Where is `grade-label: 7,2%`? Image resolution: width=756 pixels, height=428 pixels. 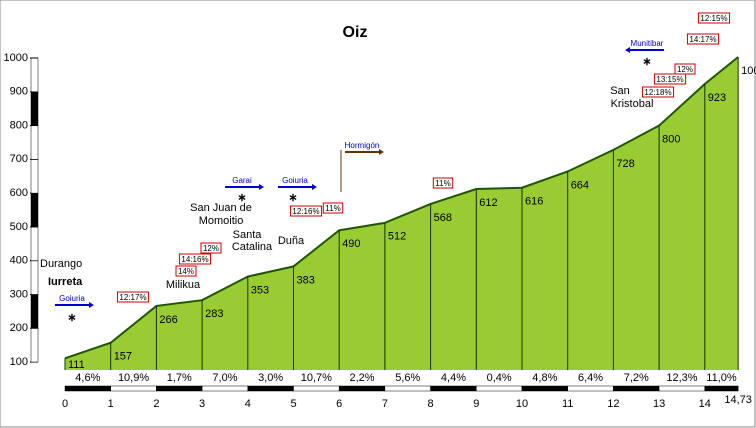 grade-label: 7,2% is located at coordinates (636, 378).